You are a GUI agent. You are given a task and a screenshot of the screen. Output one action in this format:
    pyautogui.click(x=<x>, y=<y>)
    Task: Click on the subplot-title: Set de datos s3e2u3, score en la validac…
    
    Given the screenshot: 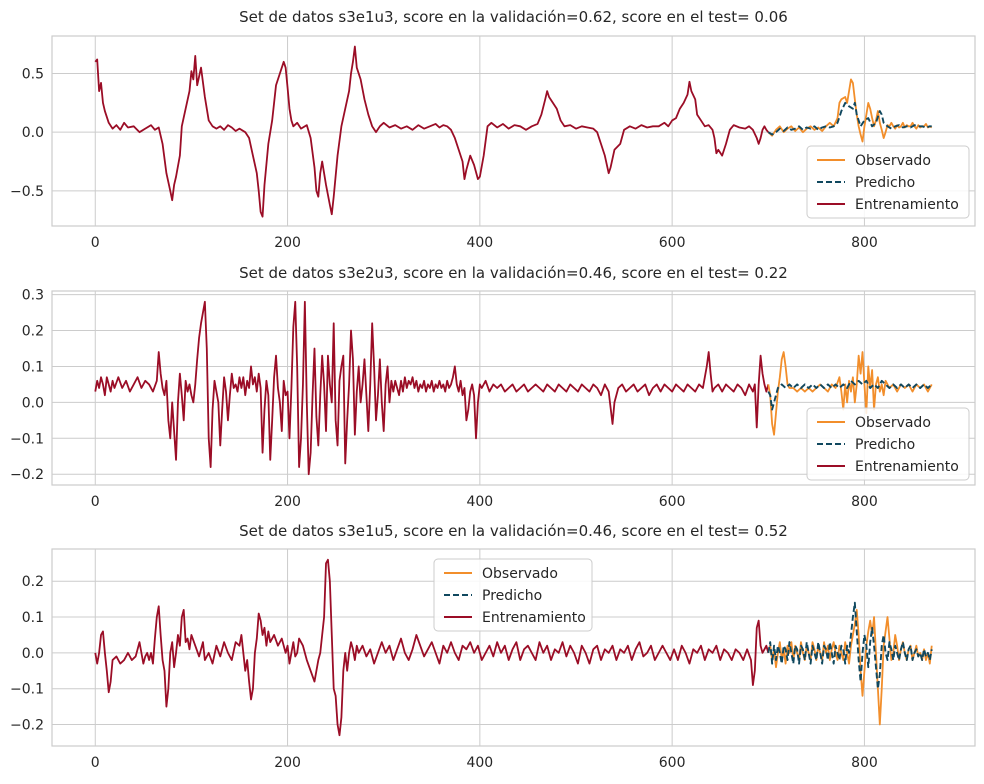 What is the action you would take?
    pyautogui.click(x=513, y=273)
    